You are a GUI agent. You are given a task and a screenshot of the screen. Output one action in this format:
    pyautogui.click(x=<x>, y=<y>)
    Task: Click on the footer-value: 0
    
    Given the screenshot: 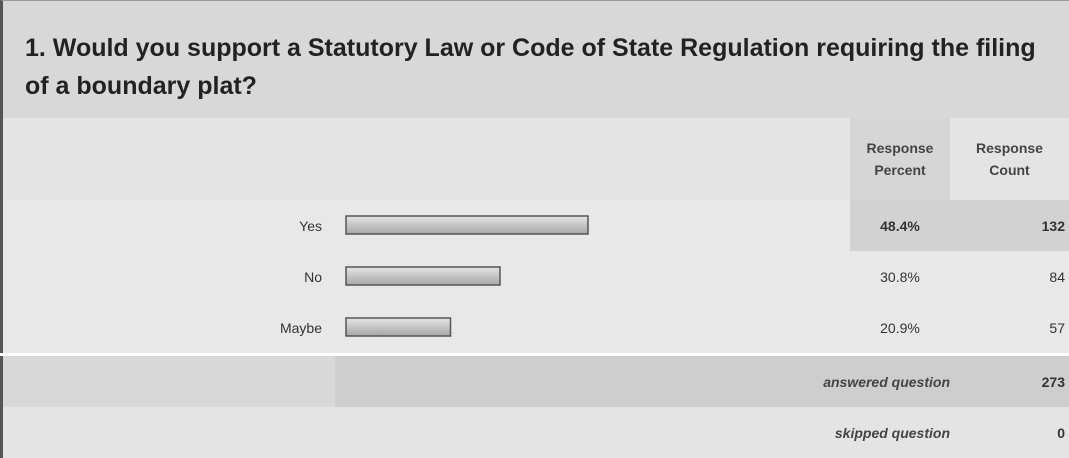 What is the action you would take?
    pyautogui.click(x=1009, y=432)
    